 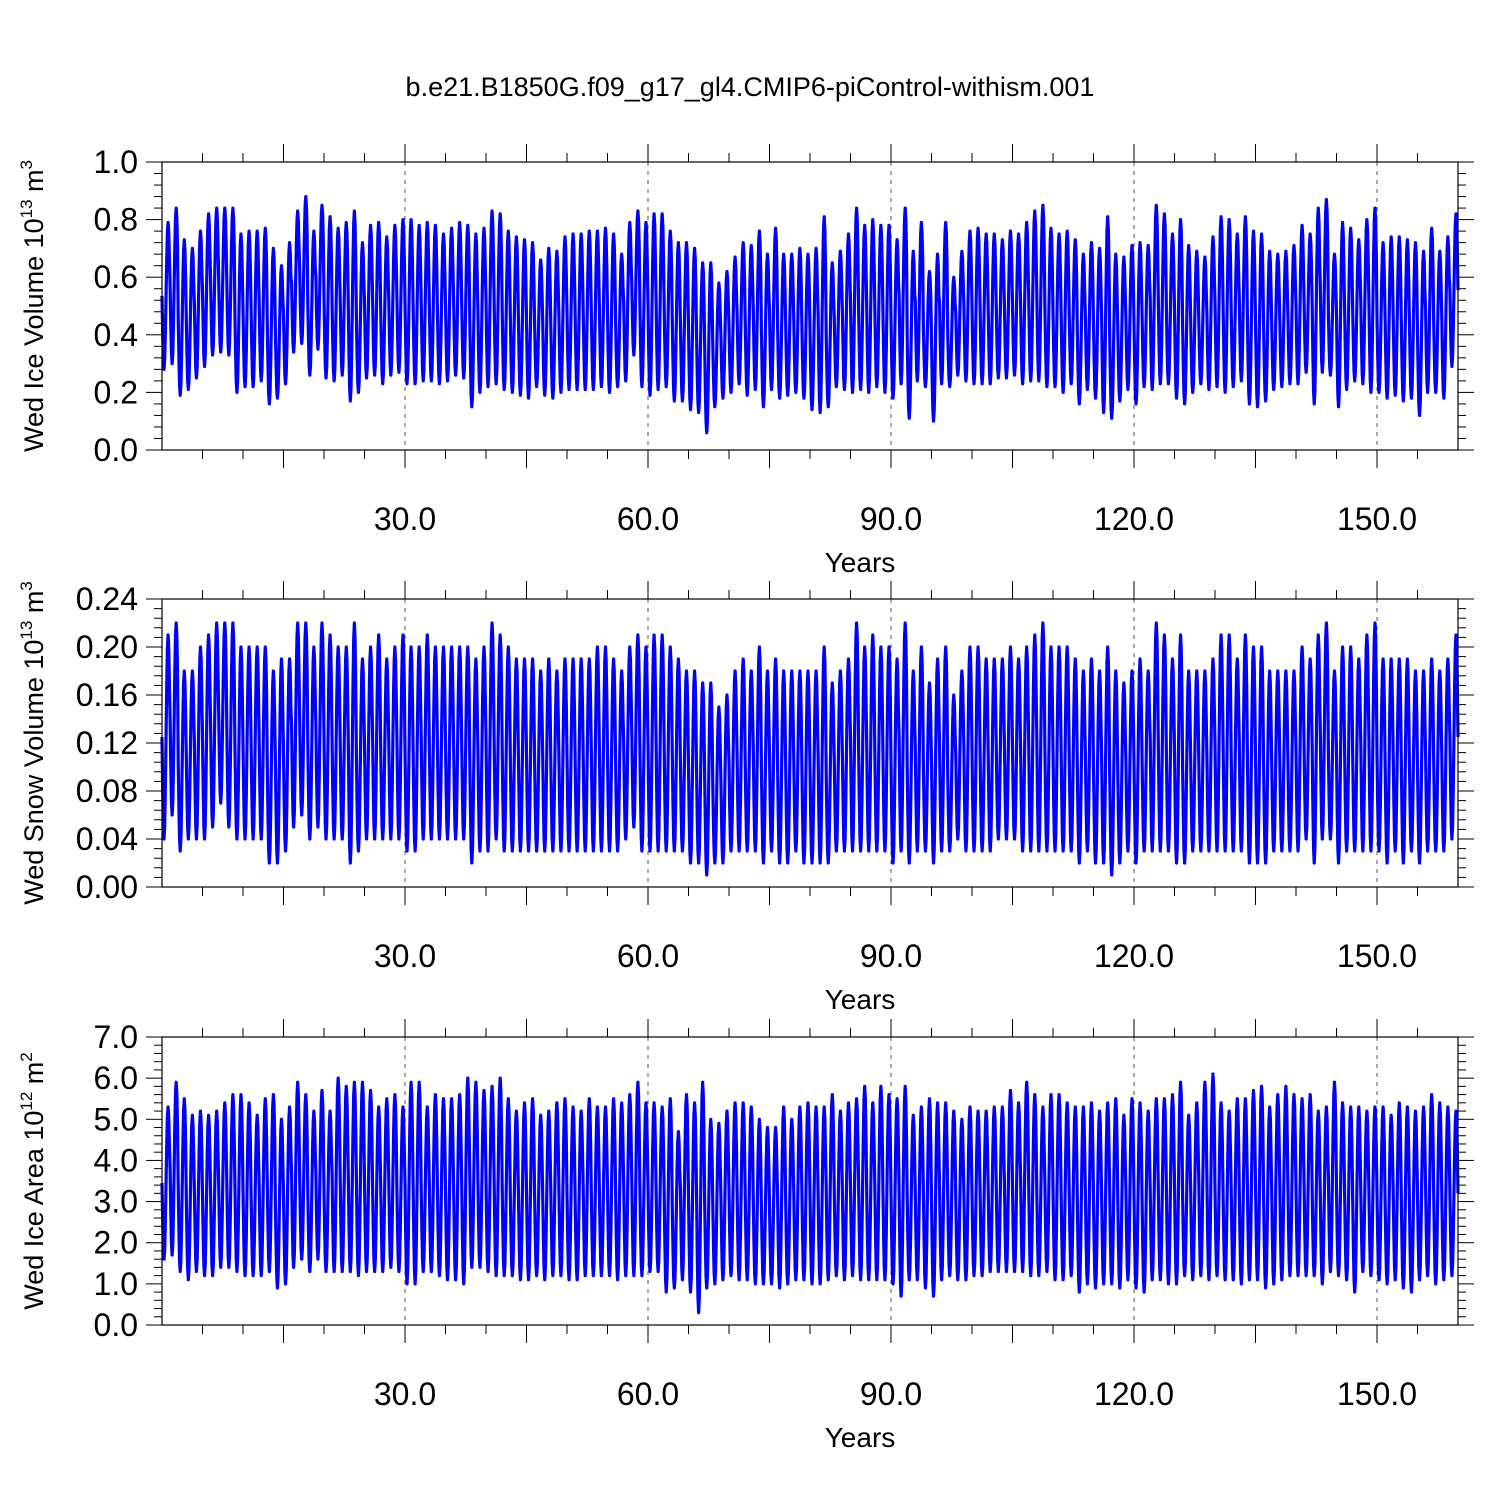 What do you see at coordinates (116, 1160) in the screenshot?
I see `chart-3-y-tick-label: 4.0` at bounding box center [116, 1160].